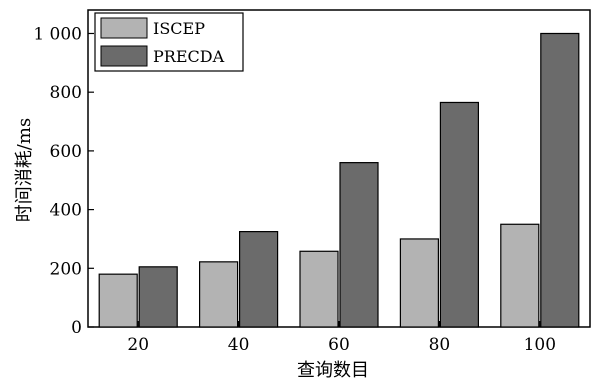 This screenshot has height=383, width=592. I want to click on y-tick-label: 1 000, so click(57, 34).